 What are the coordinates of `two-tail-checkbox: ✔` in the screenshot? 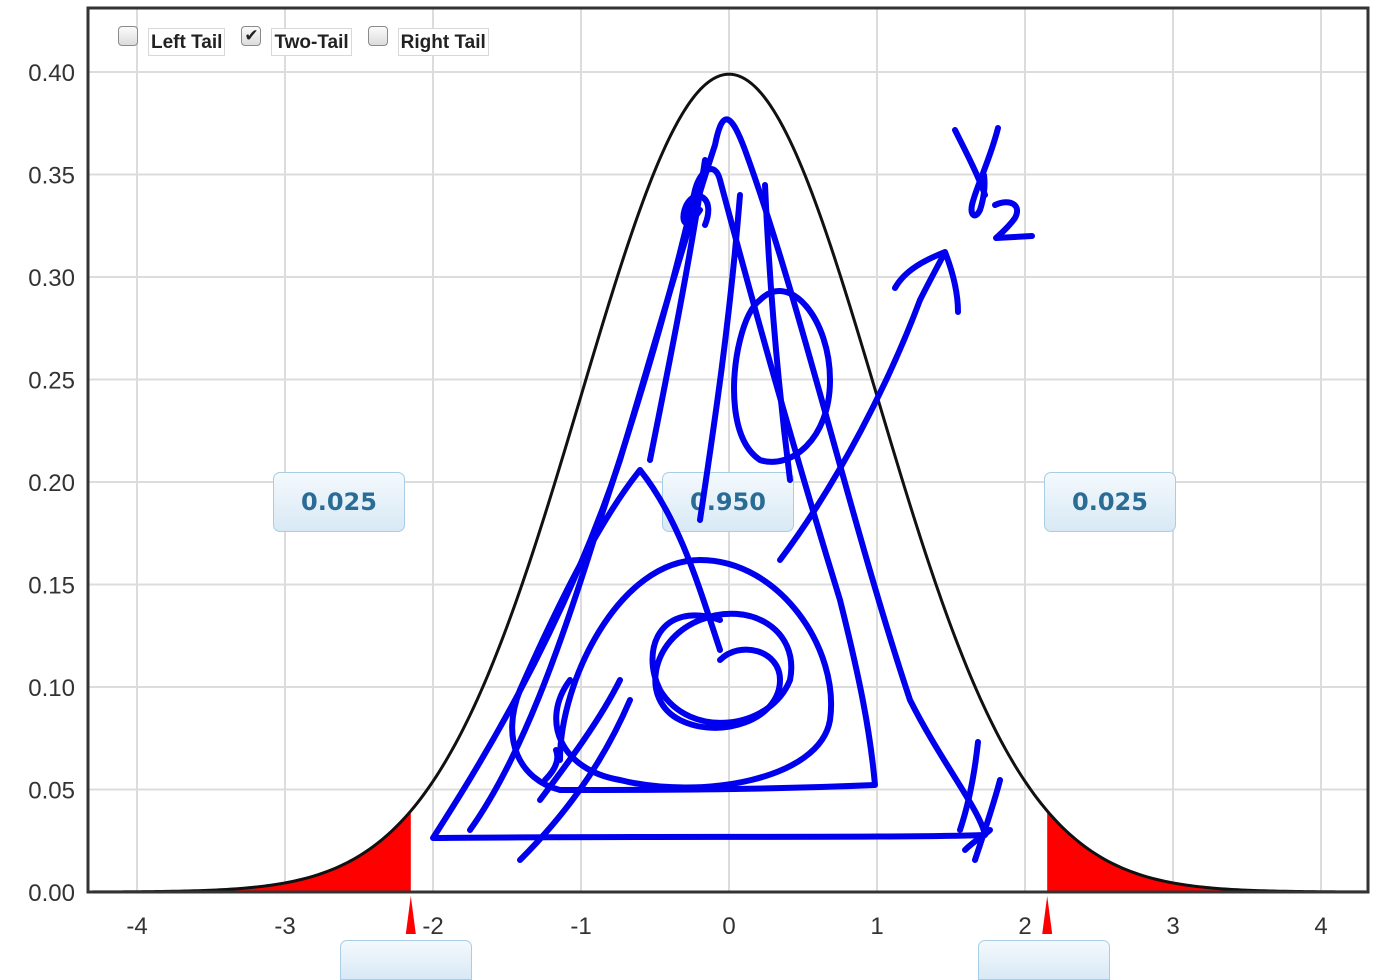 It's located at (251, 36).